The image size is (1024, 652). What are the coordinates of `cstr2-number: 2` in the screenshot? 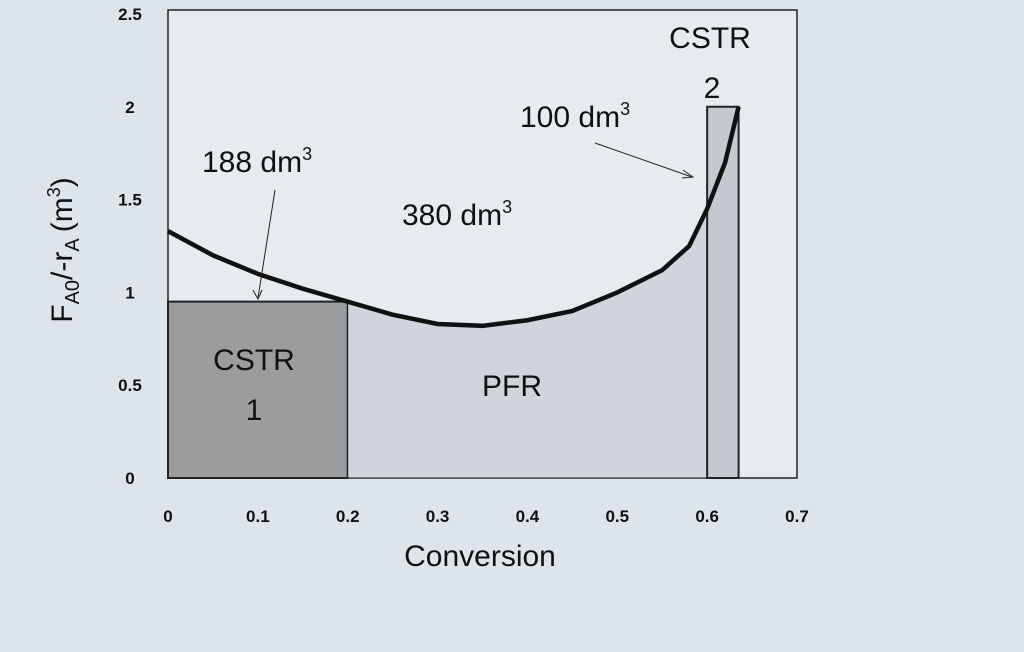 It's located at (712, 88).